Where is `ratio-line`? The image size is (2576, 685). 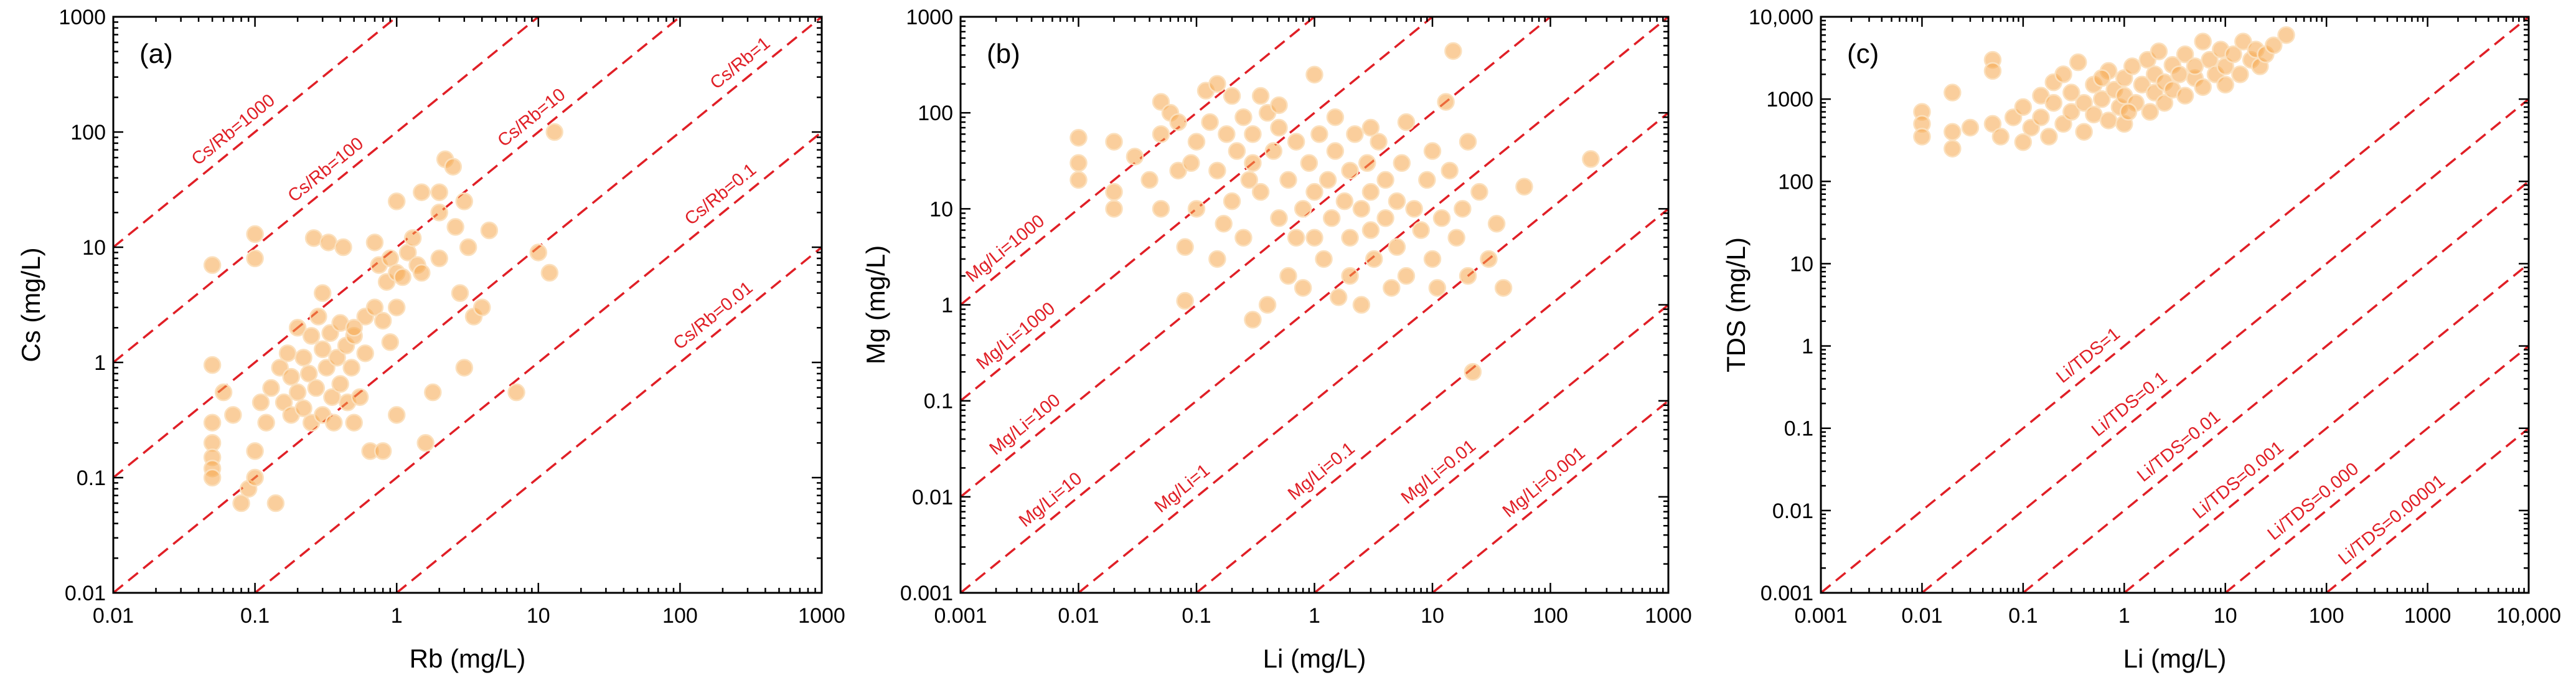 ratio-line is located at coordinates (2326, 428).